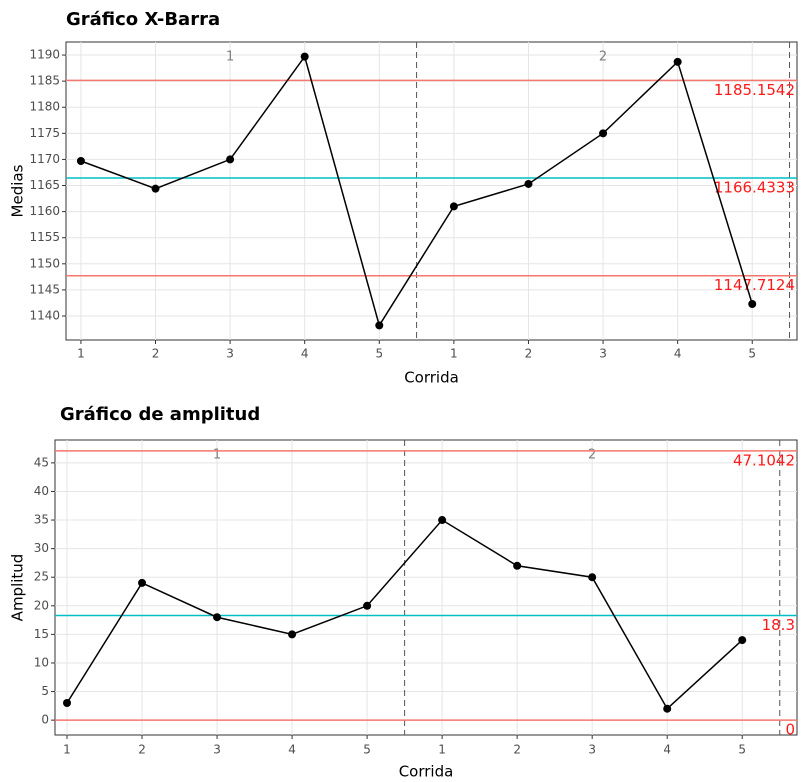 Image resolution: width=807 pixels, height=782 pixels. I want to click on y-tick-label: 35, so click(41, 520).